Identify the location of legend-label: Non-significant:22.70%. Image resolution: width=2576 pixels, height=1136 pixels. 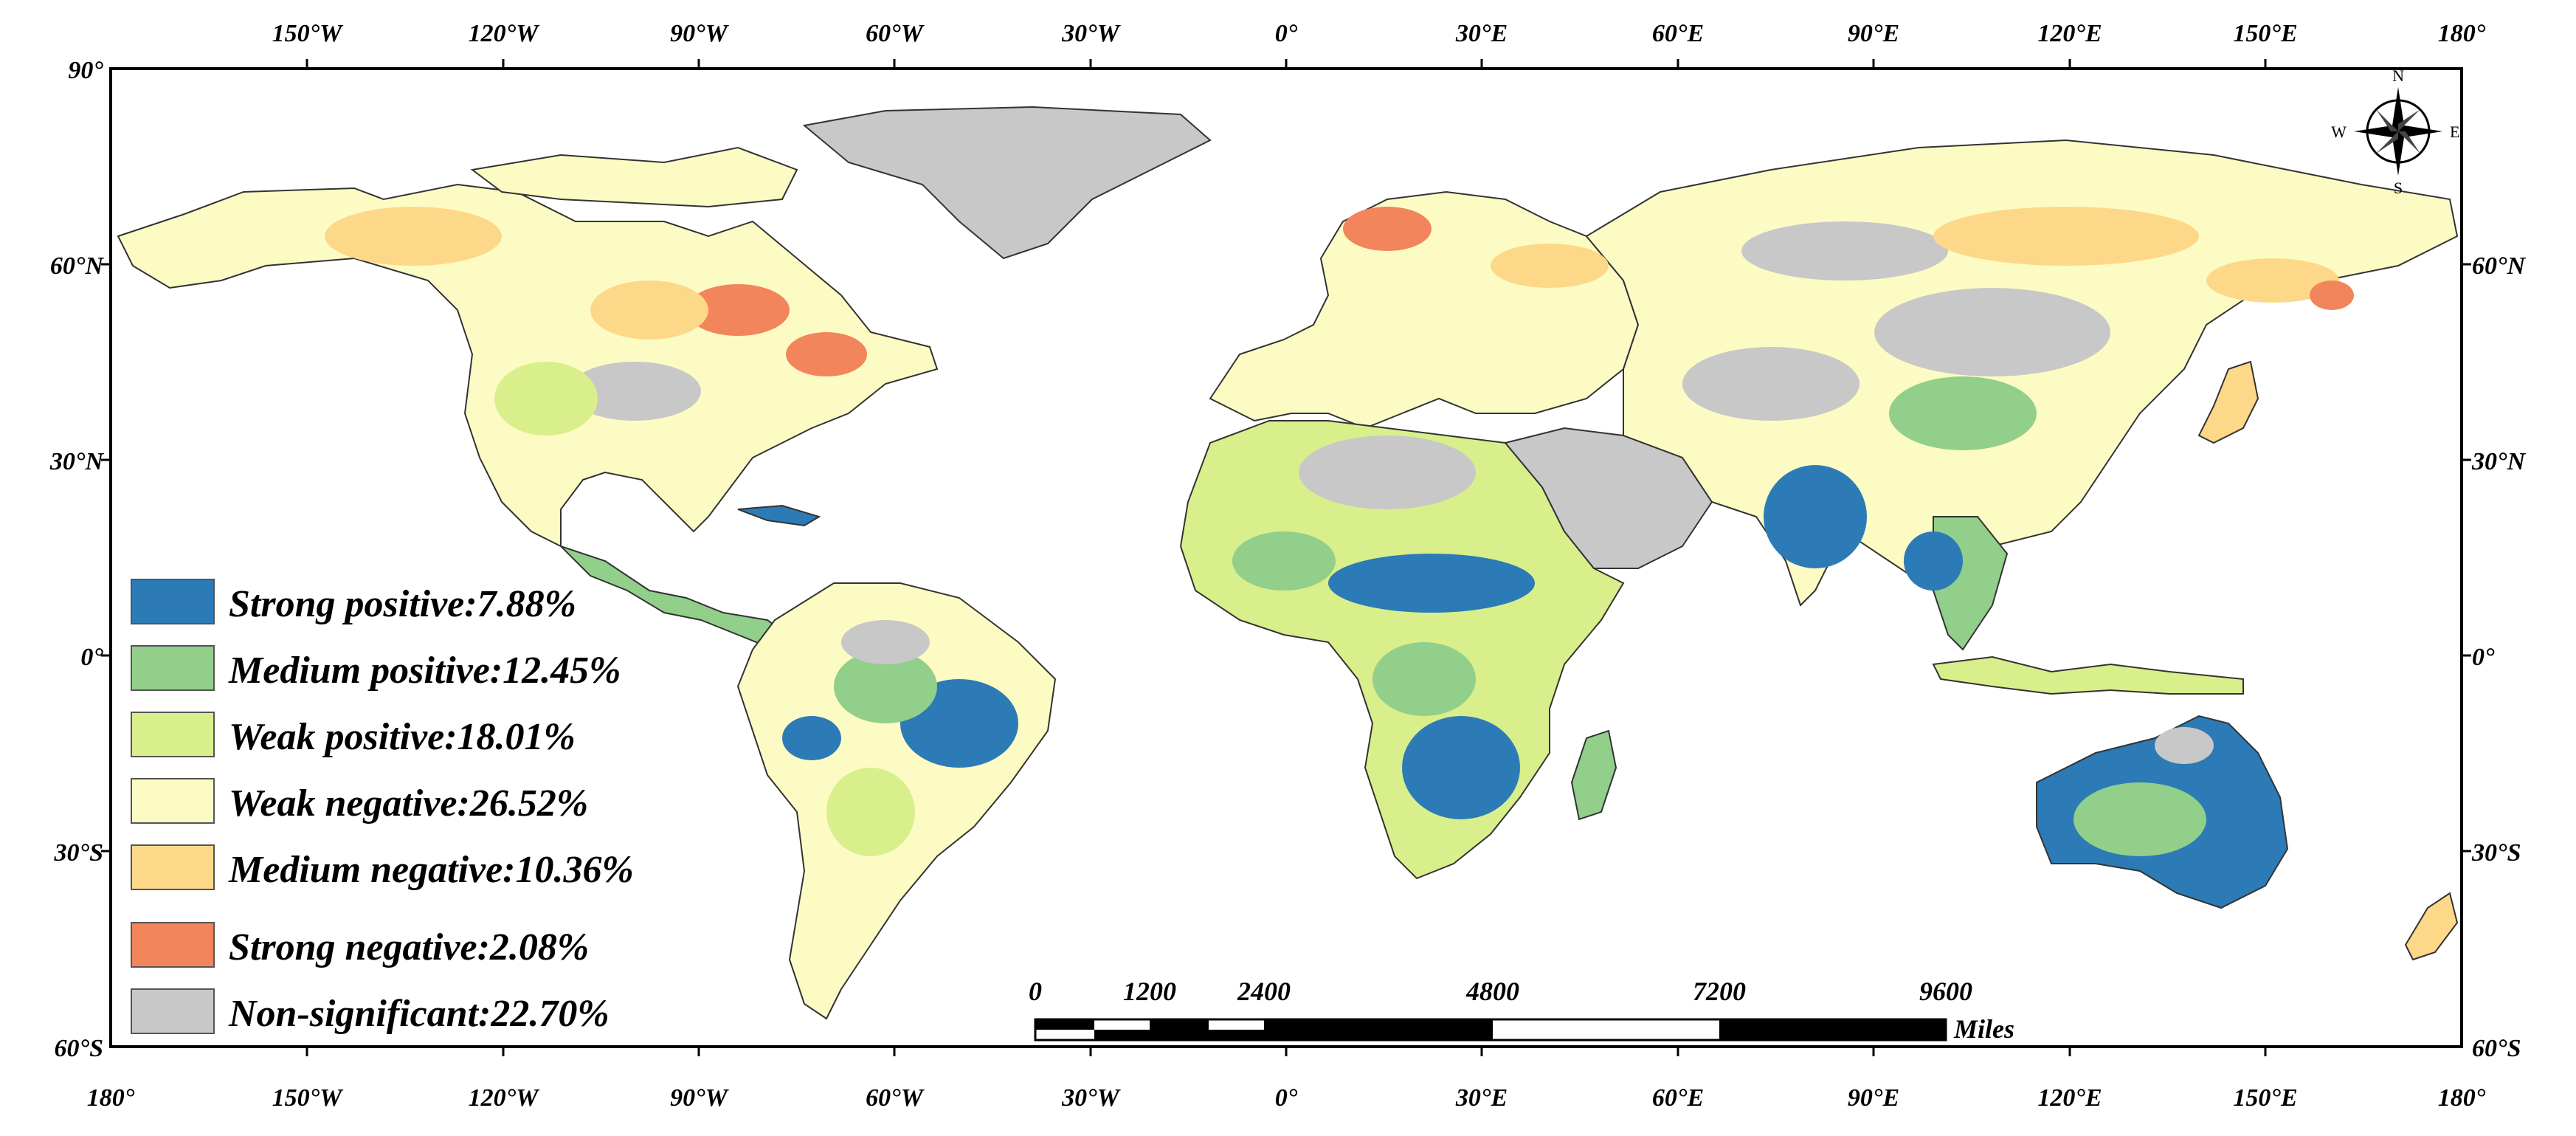
(419, 1014).